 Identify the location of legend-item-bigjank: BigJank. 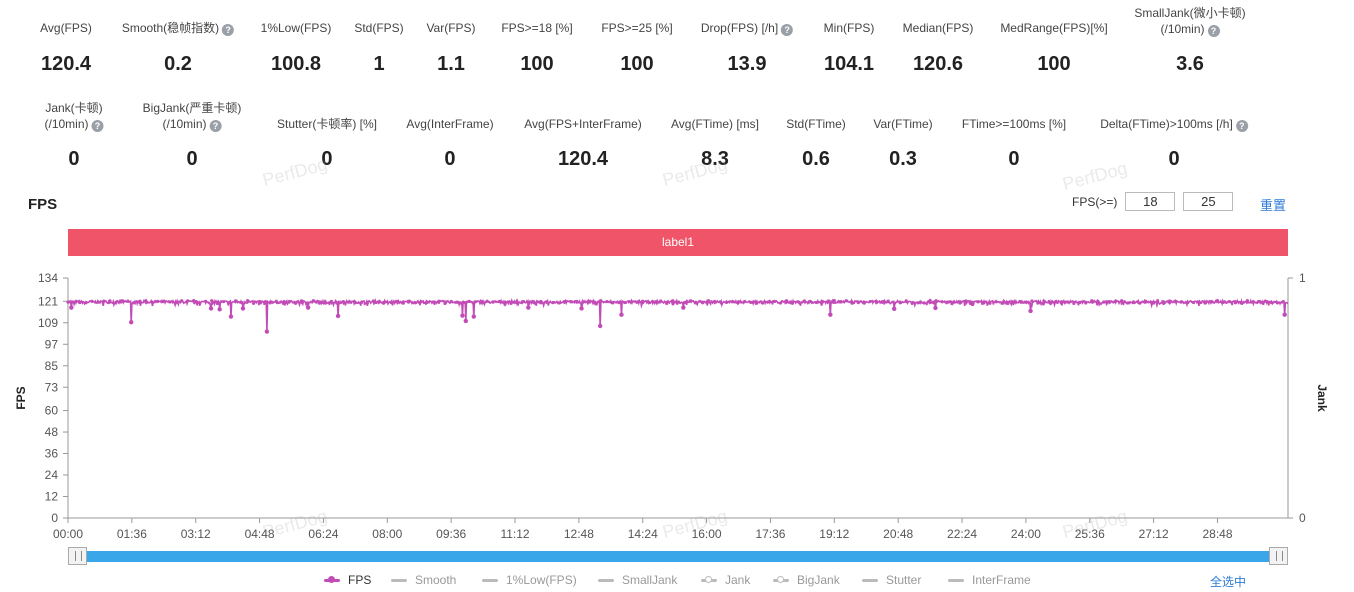
(806, 580).